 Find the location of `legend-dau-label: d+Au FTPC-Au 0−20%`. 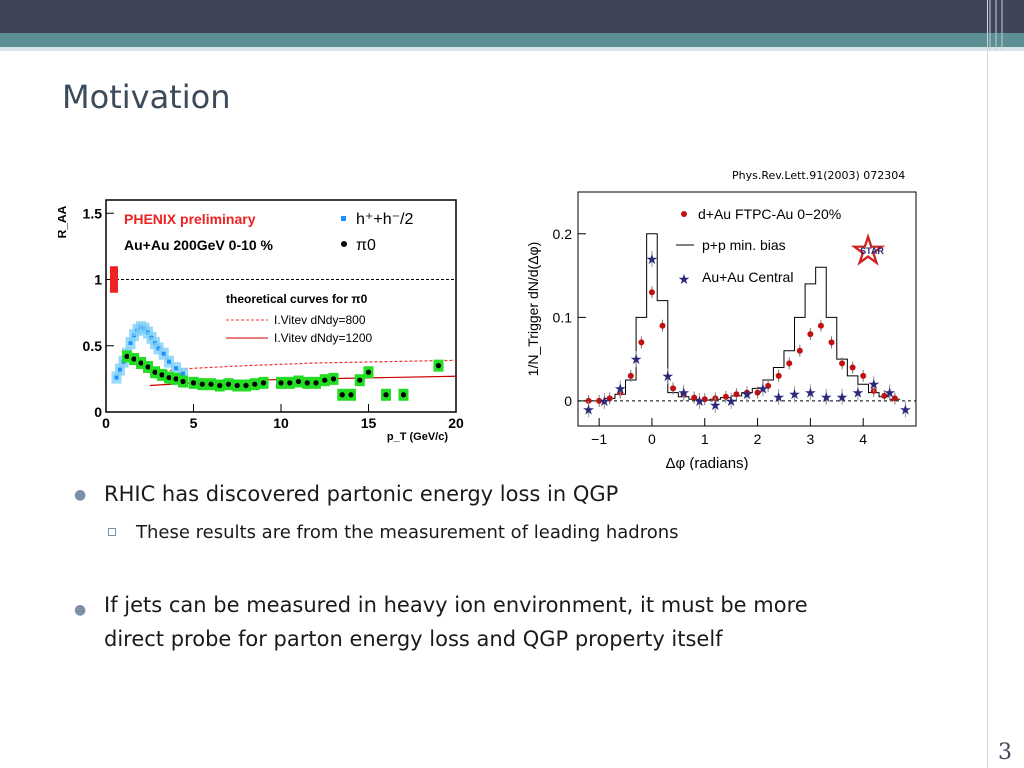

legend-dau-label: d+Au FTPC-Au 0−20% is located at coordinates (769, 214).